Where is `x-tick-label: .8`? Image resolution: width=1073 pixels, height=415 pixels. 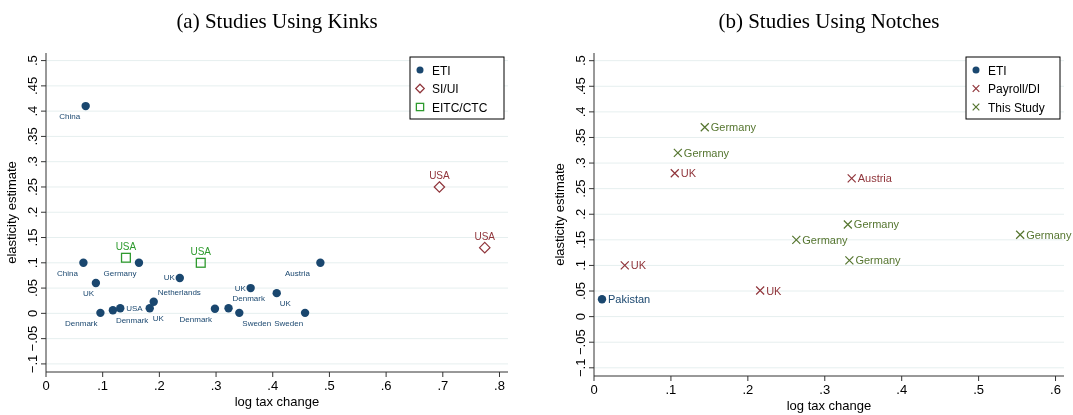
x-tick-label: .8 is located at coordinates (499, 385).